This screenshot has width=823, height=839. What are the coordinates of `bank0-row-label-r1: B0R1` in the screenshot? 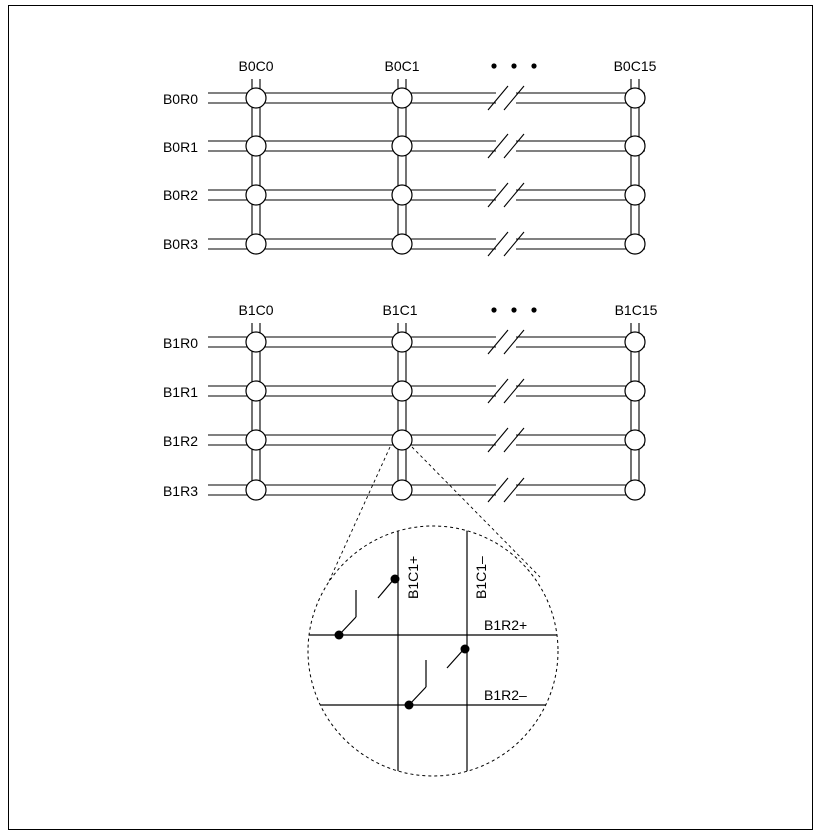 It's located at (180, 147).